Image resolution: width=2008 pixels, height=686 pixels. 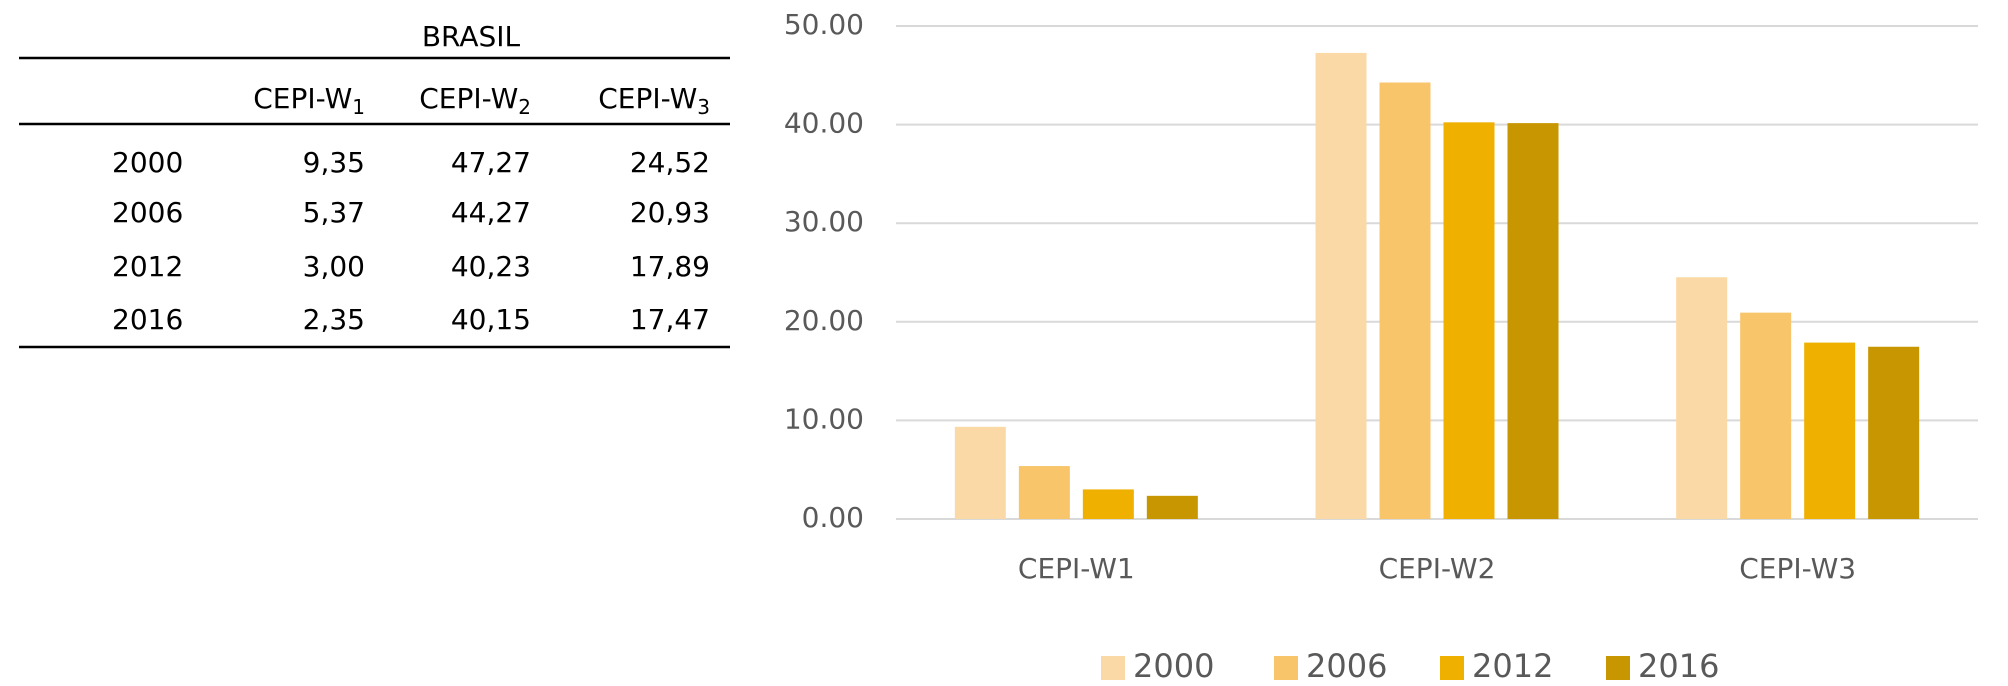 I want to click on y-tick-label: 20.00, so click(x=824, y=320).